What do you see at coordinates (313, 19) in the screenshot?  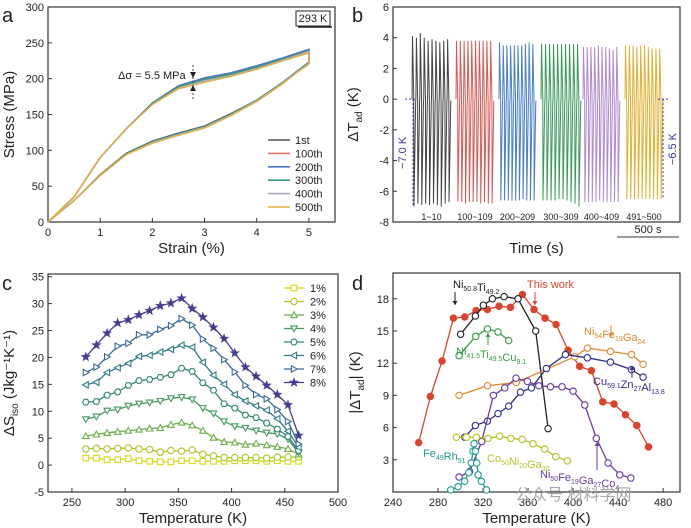 I see `temperature-label: 293 K` at bounding box center [313, 19].